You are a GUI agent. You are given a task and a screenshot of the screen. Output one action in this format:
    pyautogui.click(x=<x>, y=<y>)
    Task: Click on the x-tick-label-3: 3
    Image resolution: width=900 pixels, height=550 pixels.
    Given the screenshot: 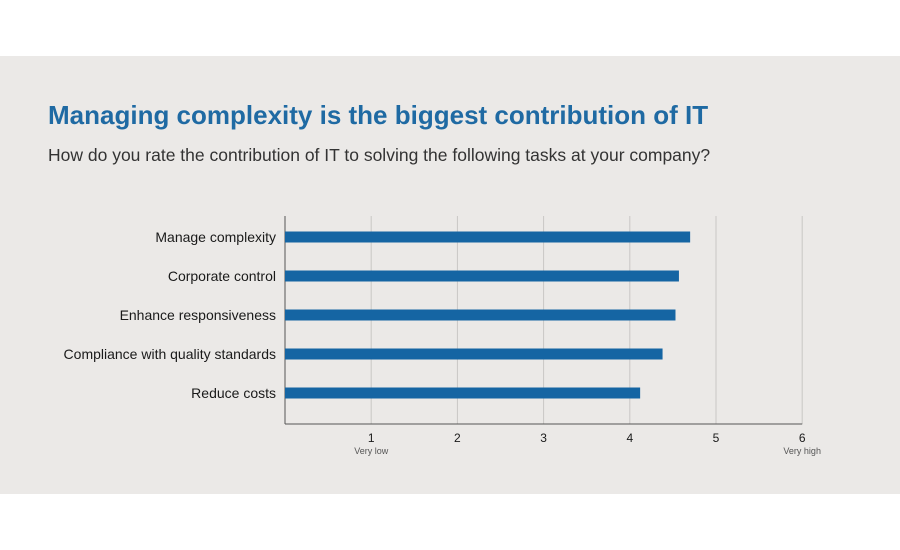 What is the action you would take?
    pyautogui.click(x=543, y=438)
    